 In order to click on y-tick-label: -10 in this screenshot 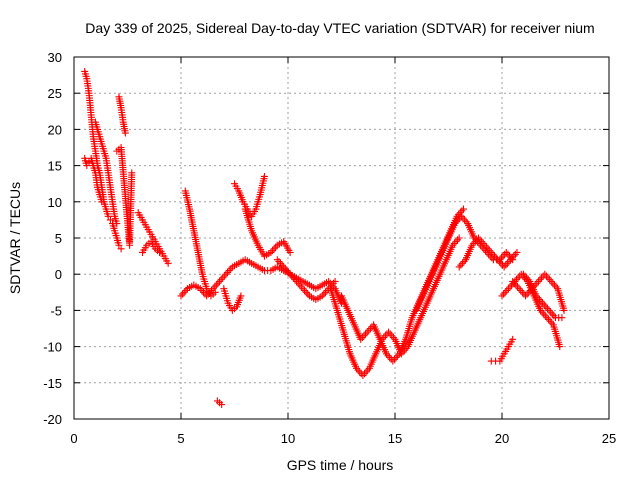, I will do `click(52, 347)`.